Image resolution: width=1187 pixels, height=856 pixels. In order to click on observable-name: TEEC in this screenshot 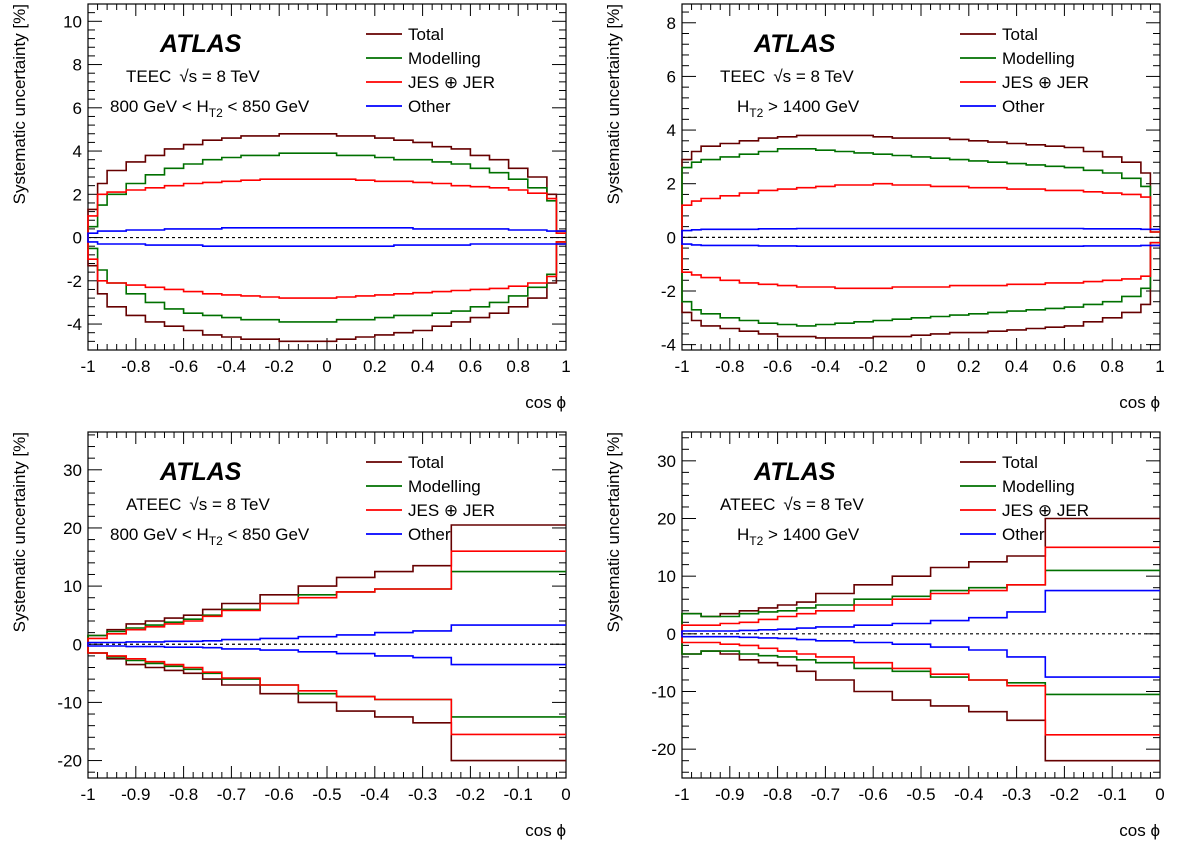, I will do `click(742, 76)`.